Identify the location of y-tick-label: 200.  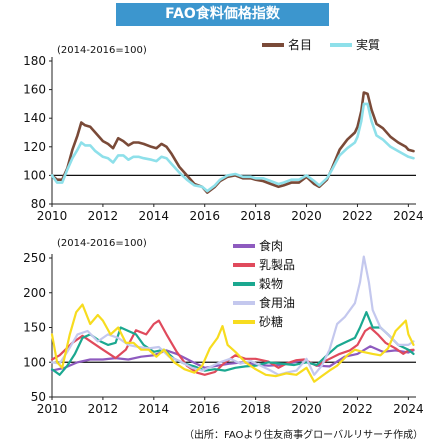
(34, 293).